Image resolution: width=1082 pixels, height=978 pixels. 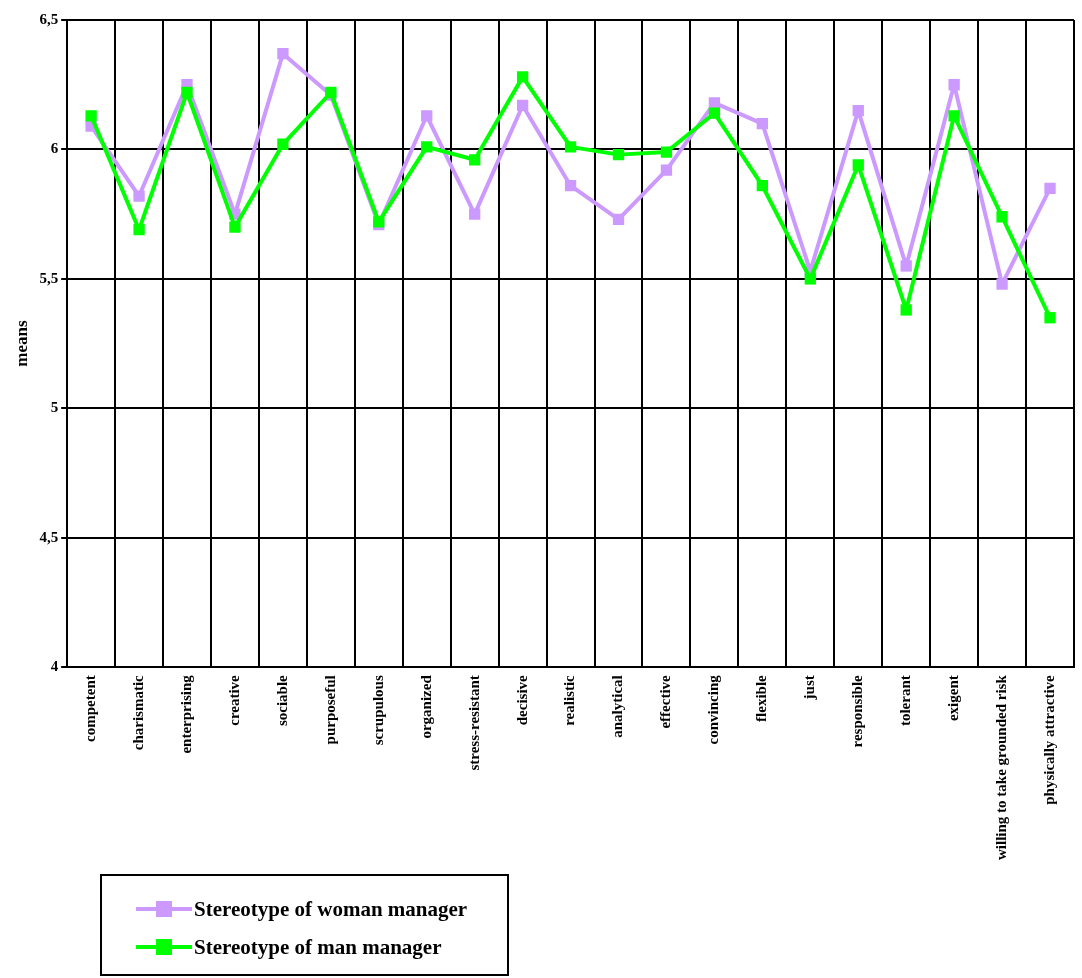 What do you see at coordinates (54, 666) in the screenshot?
I see `y-tick-label: 4` at bounding box center [54, 666].